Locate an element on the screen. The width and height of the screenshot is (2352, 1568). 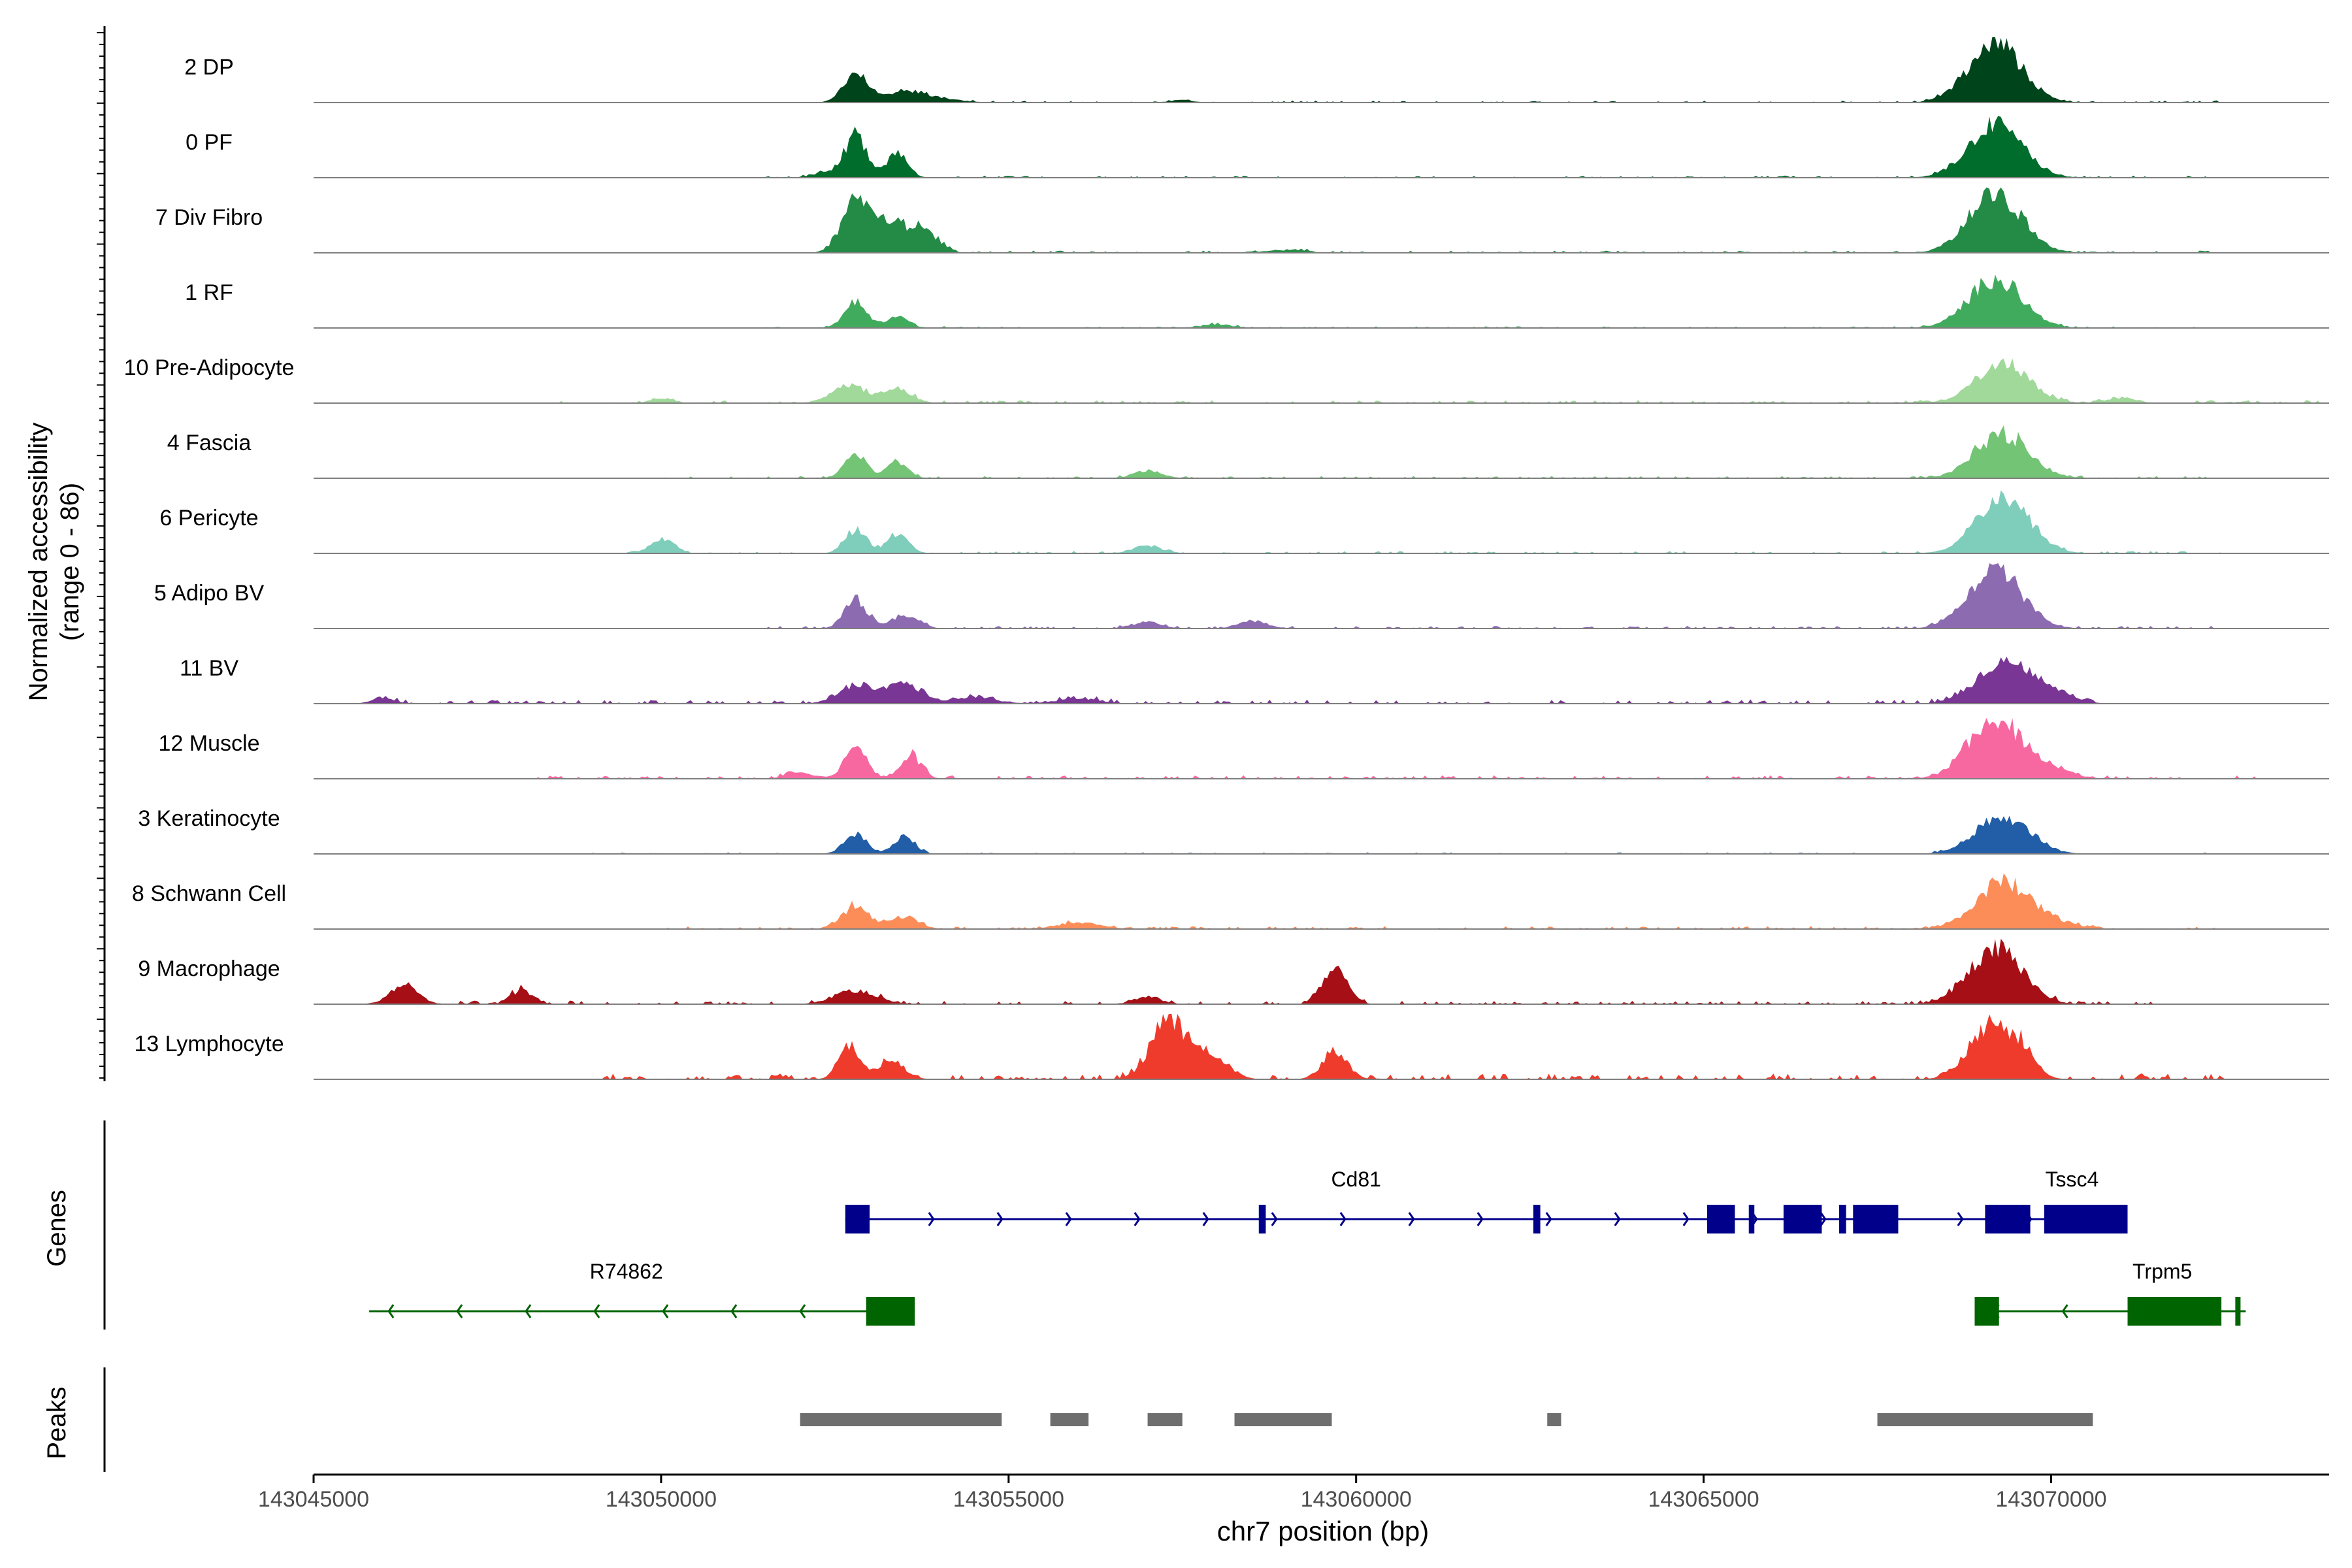
track-11-bv: 11 BV is located at coordinates (1254, 680).